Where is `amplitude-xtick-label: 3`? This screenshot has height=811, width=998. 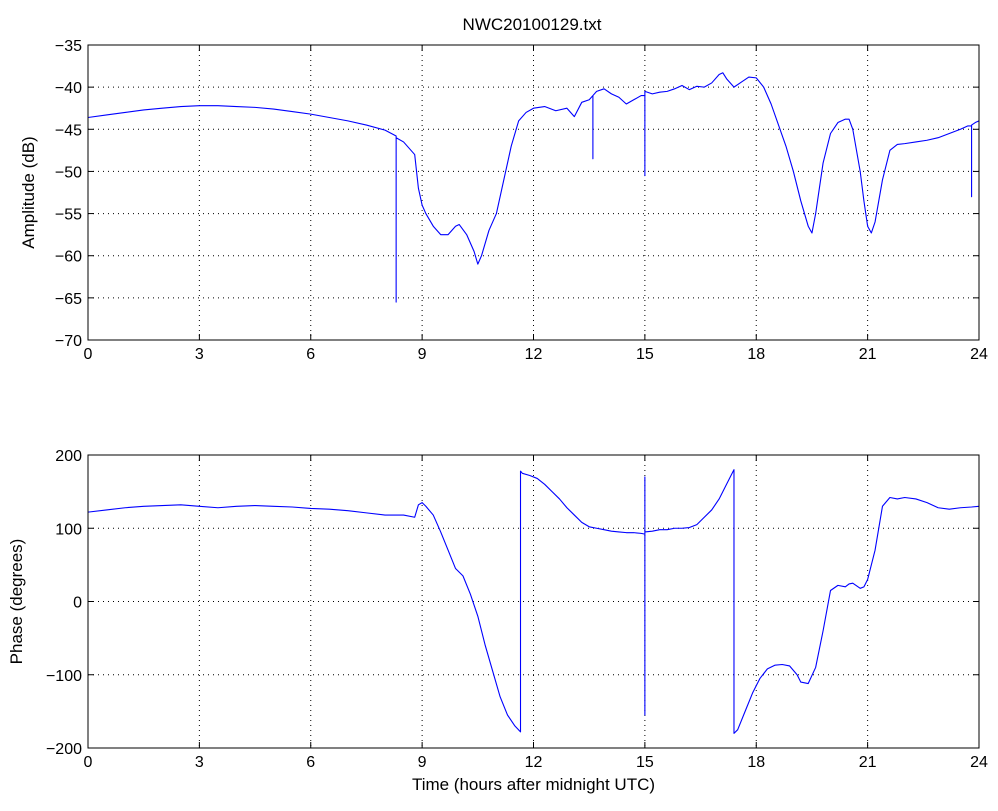
amplitude-xtick-label: 3 is located at coordinates (199, 354).